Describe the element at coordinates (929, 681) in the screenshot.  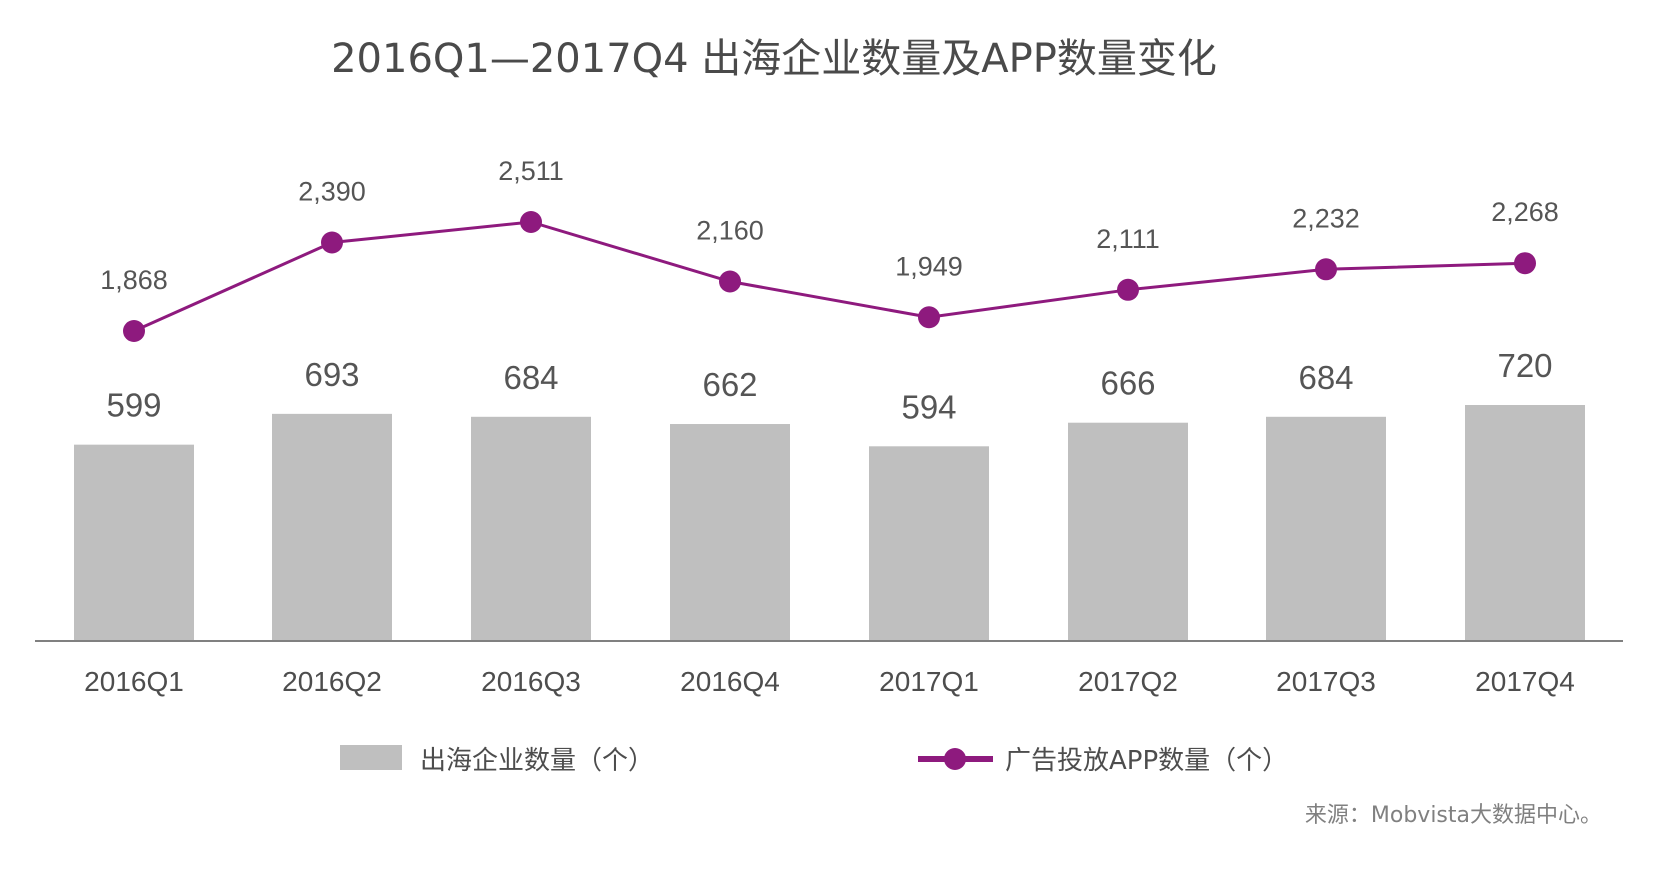
I see `x-tick-label: 2017Q1` at that location.